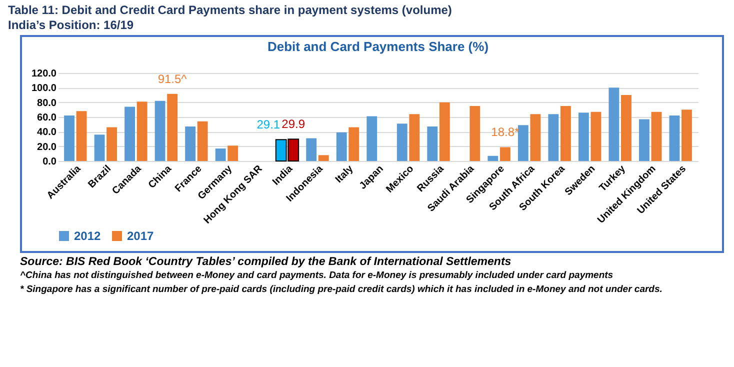 This screenshot has width=734, height=367. What do you see at coordinates (47, 147) in the screenshot?
I see `y-tick-label: 20.0` at bounding box center [47, 147].